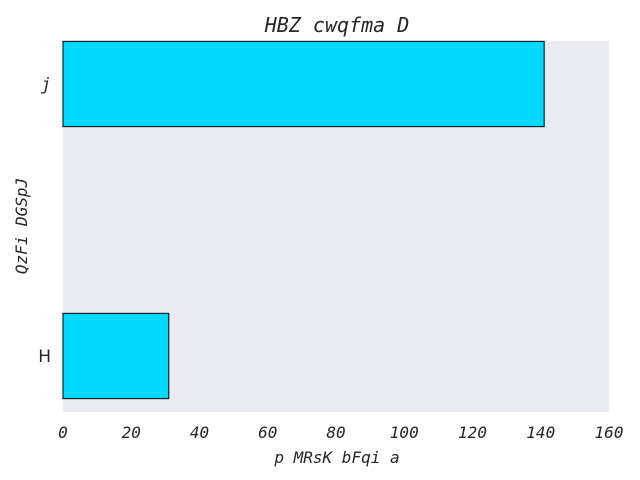  I want to click on x-tick-label: 100, so click(404, 432).